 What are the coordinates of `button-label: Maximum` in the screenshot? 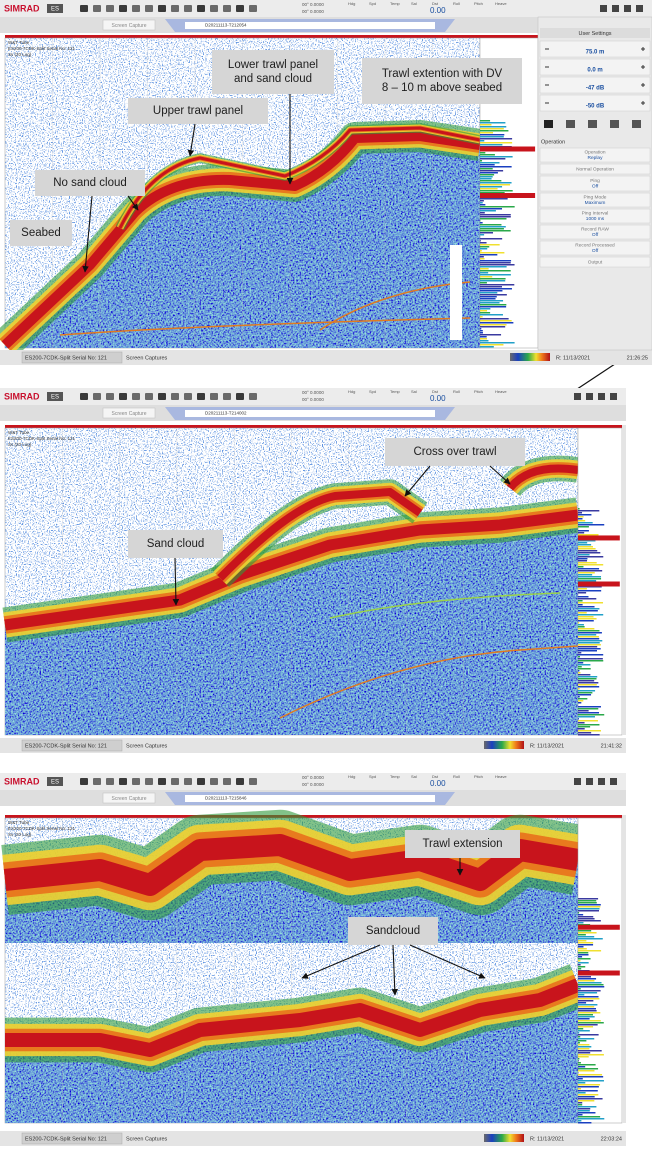 It's located at (595, 203).